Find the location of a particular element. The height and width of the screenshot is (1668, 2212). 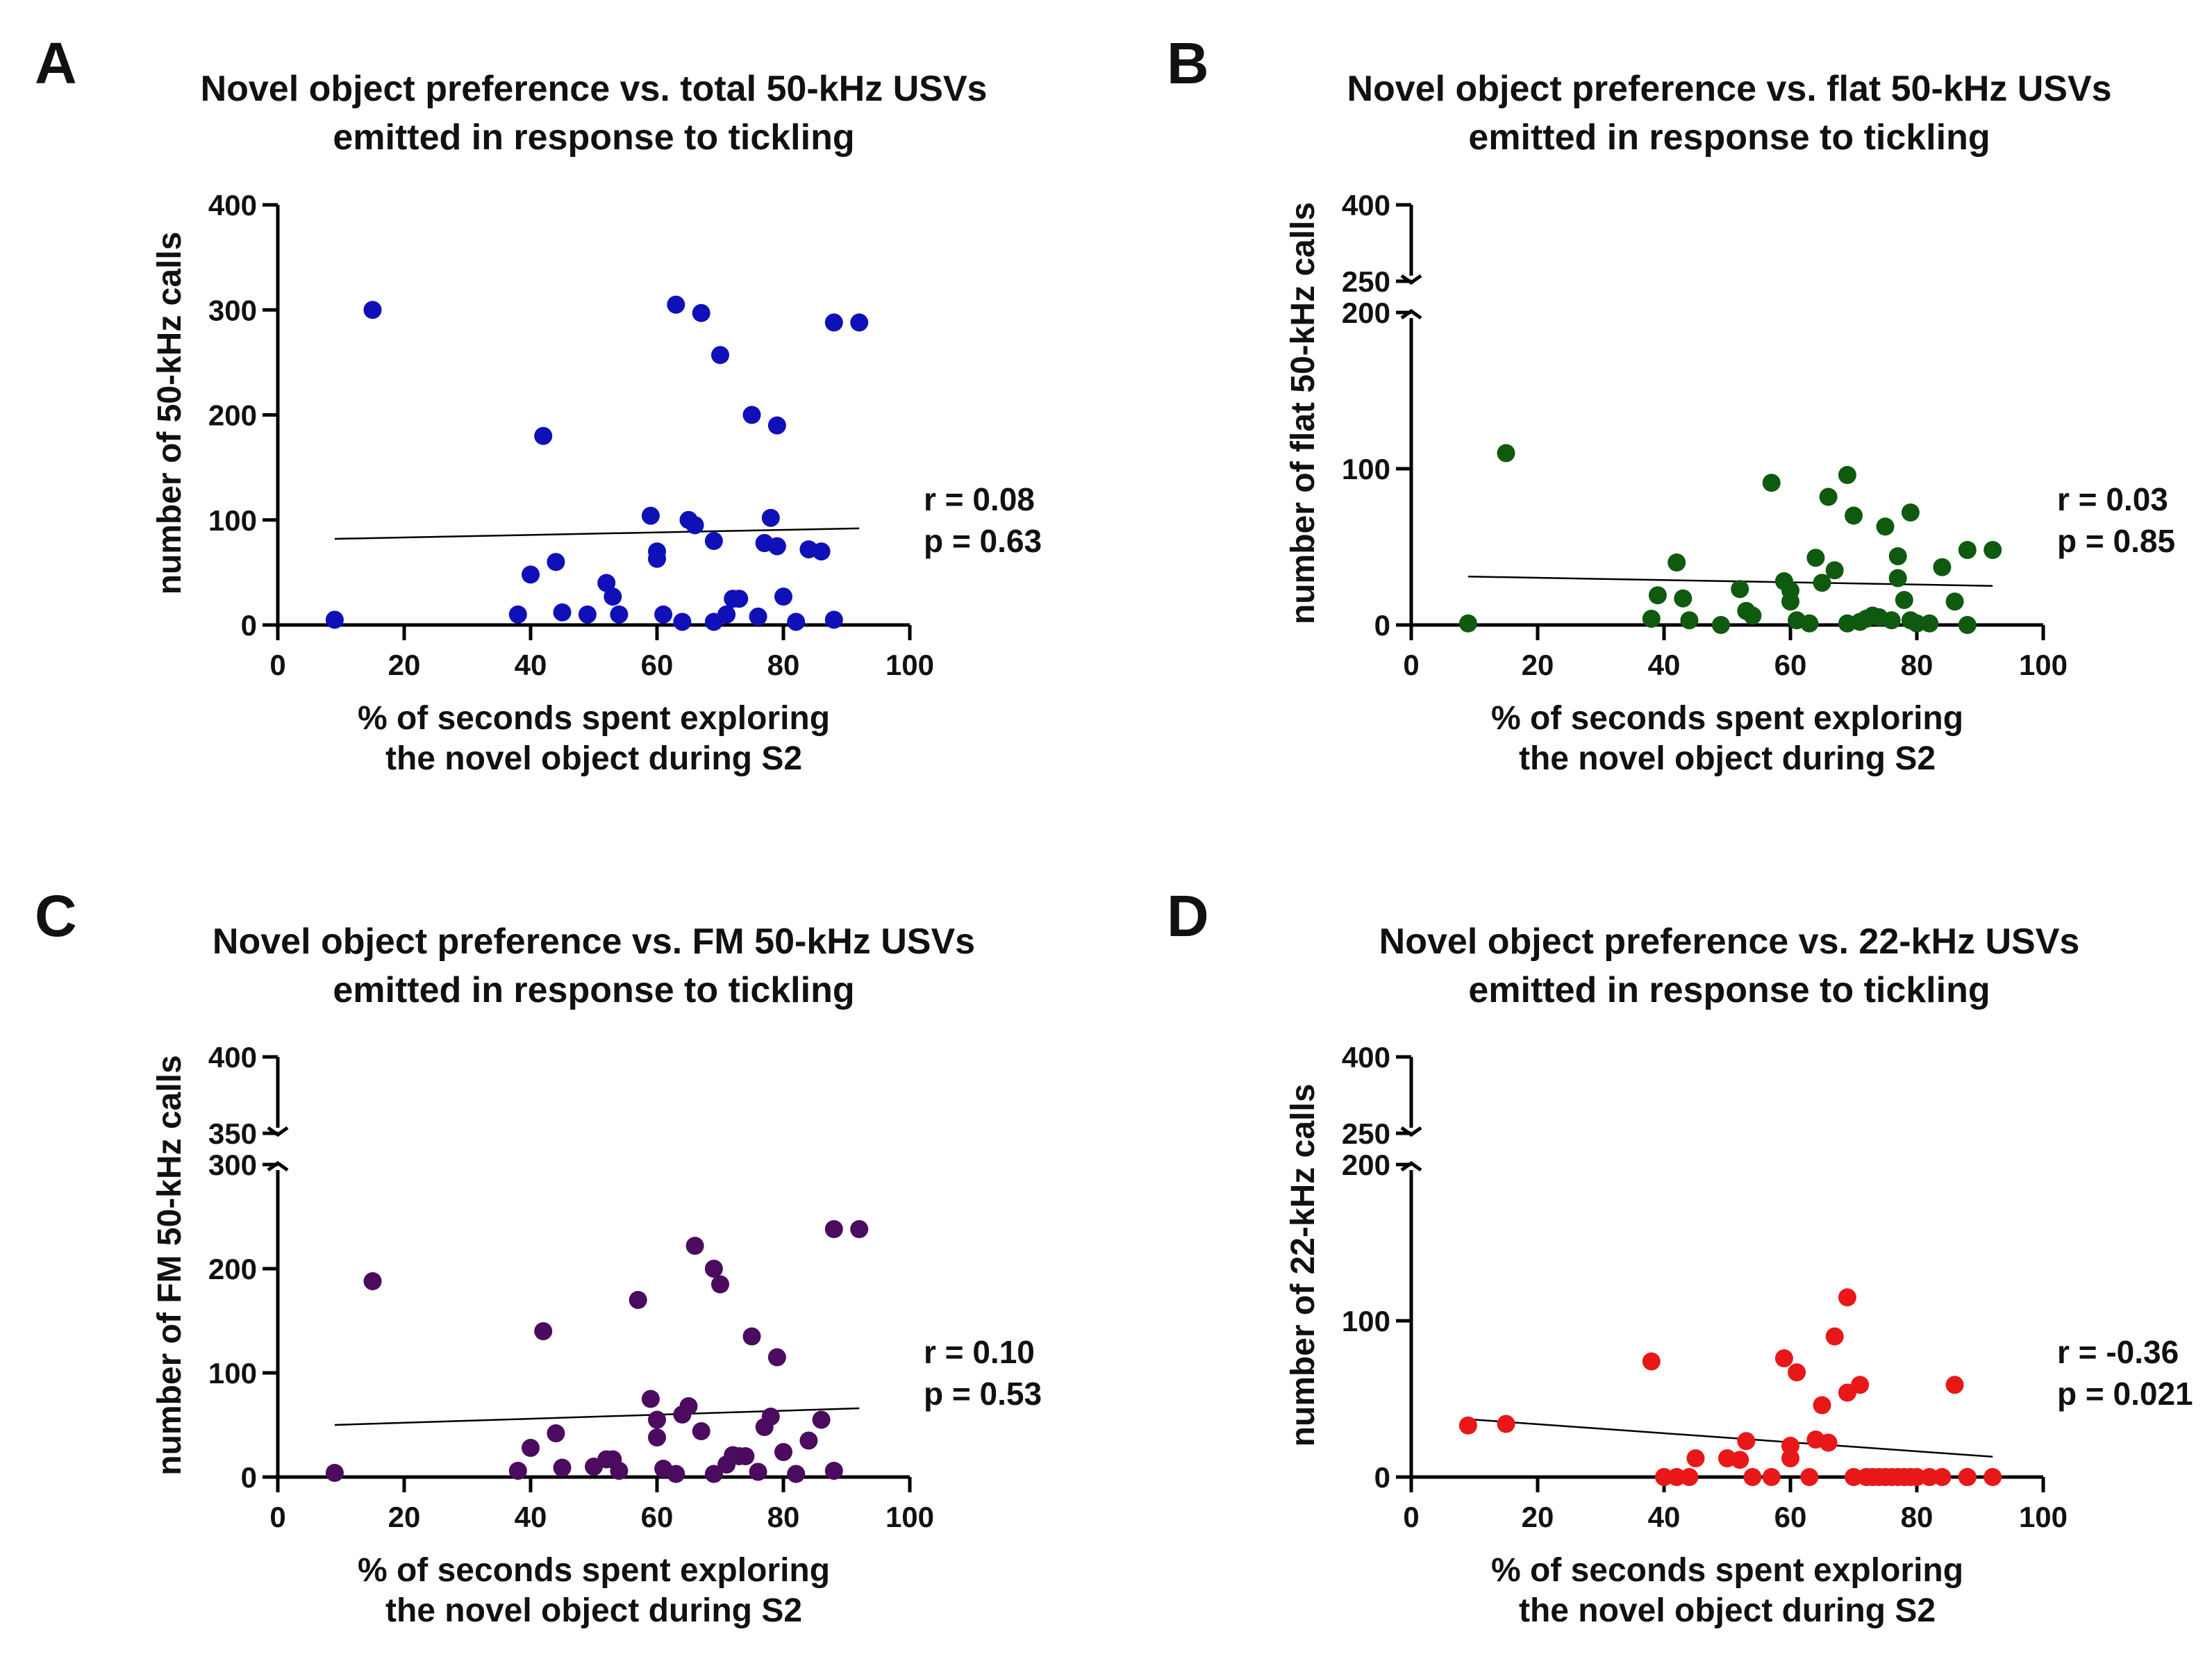

p-value: p = 0.021 is located at coordinates (2125, 1394).